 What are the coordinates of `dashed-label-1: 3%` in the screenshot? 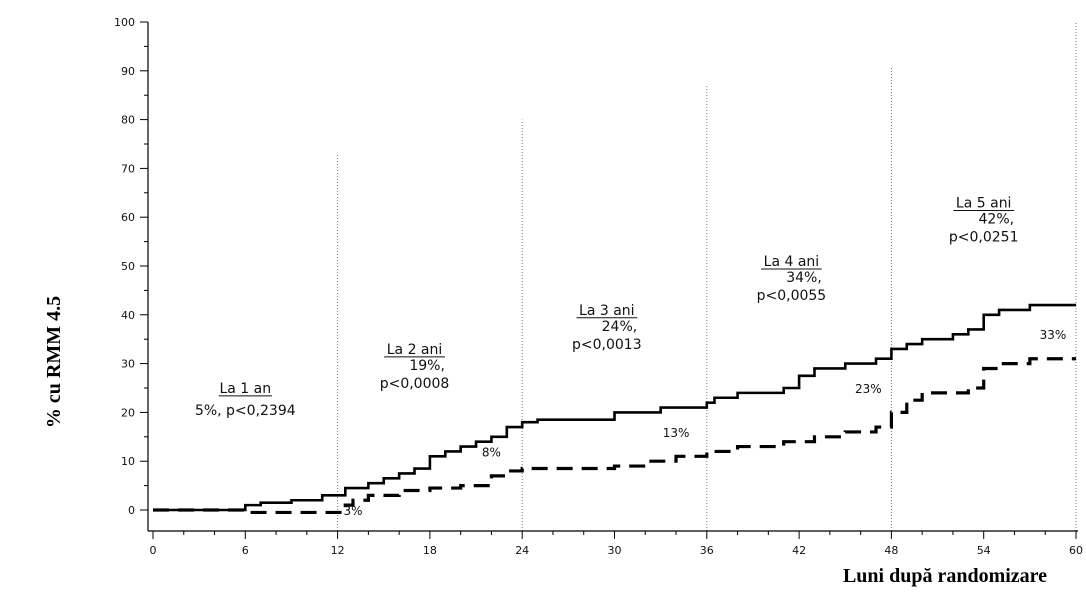 It's located at (352, 511).